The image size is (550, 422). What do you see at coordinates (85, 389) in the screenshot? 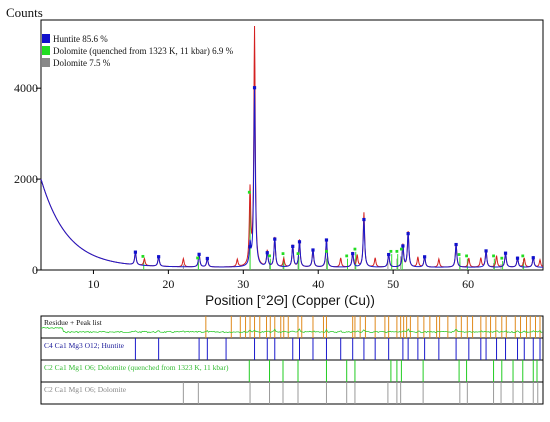
I see `strip-label-dolomite: C2 Ca1 Mg1 O6; Dolomite` at bounding box center [85, 389].